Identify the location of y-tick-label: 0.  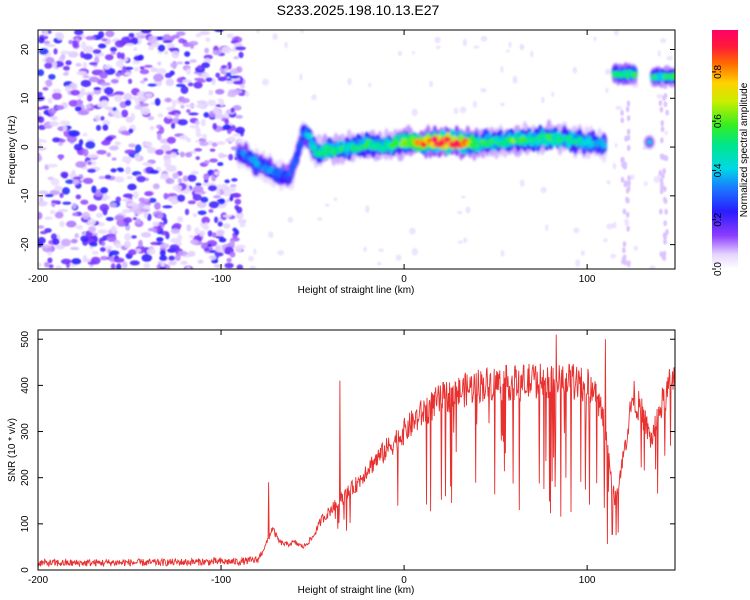
(25, 570).